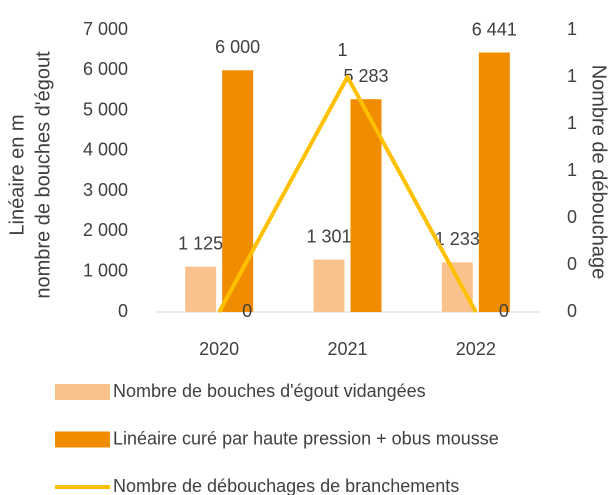 This screenshot has height=495, width=614. What do you see at coordinates (219, 349) in the screenshot?
I see `x-tick-label: 2020` at bounding box center [219, 349].